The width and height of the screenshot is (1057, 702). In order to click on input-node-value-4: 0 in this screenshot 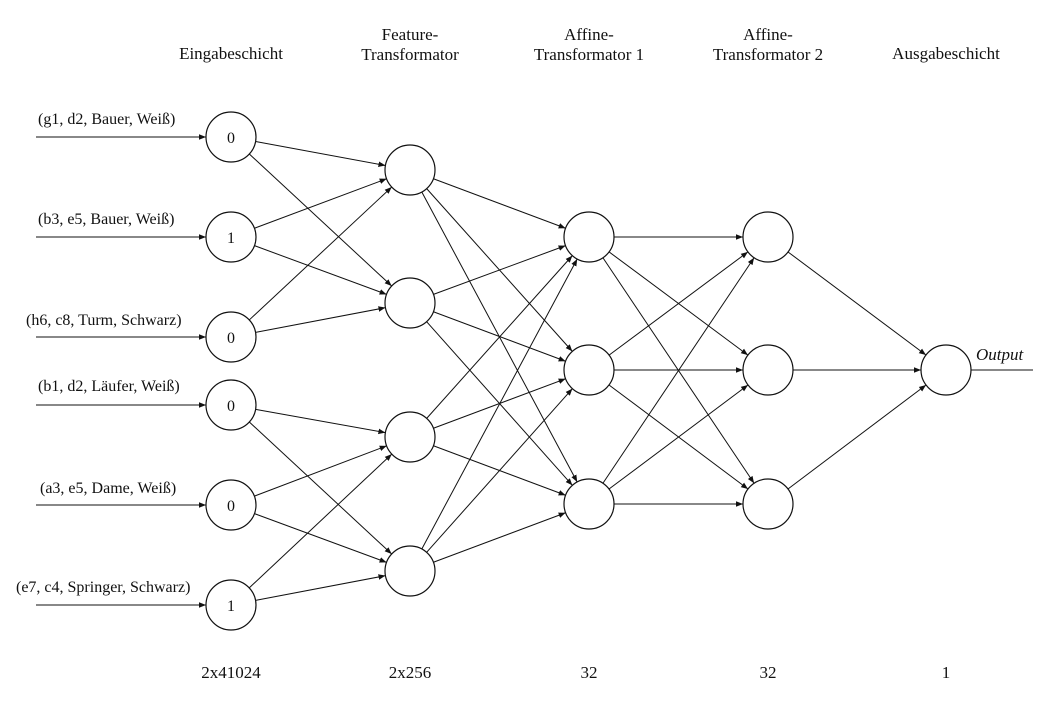, I will do `click(231, 406)`.